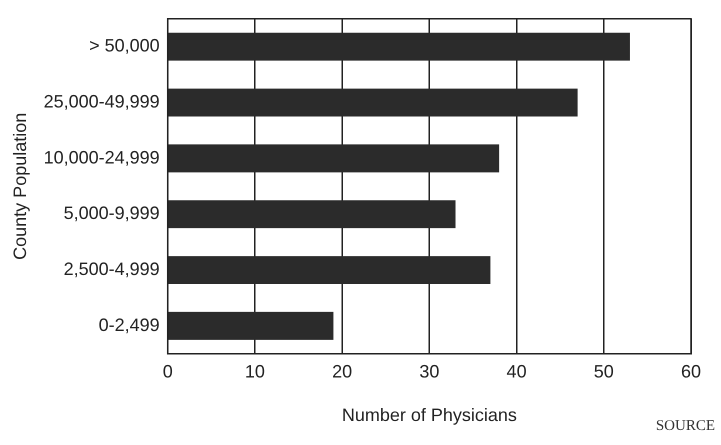 The width and height of the screenshot is (721, 445). I want to click on x-axis-title: Number of Physicians, so click(429, 415).